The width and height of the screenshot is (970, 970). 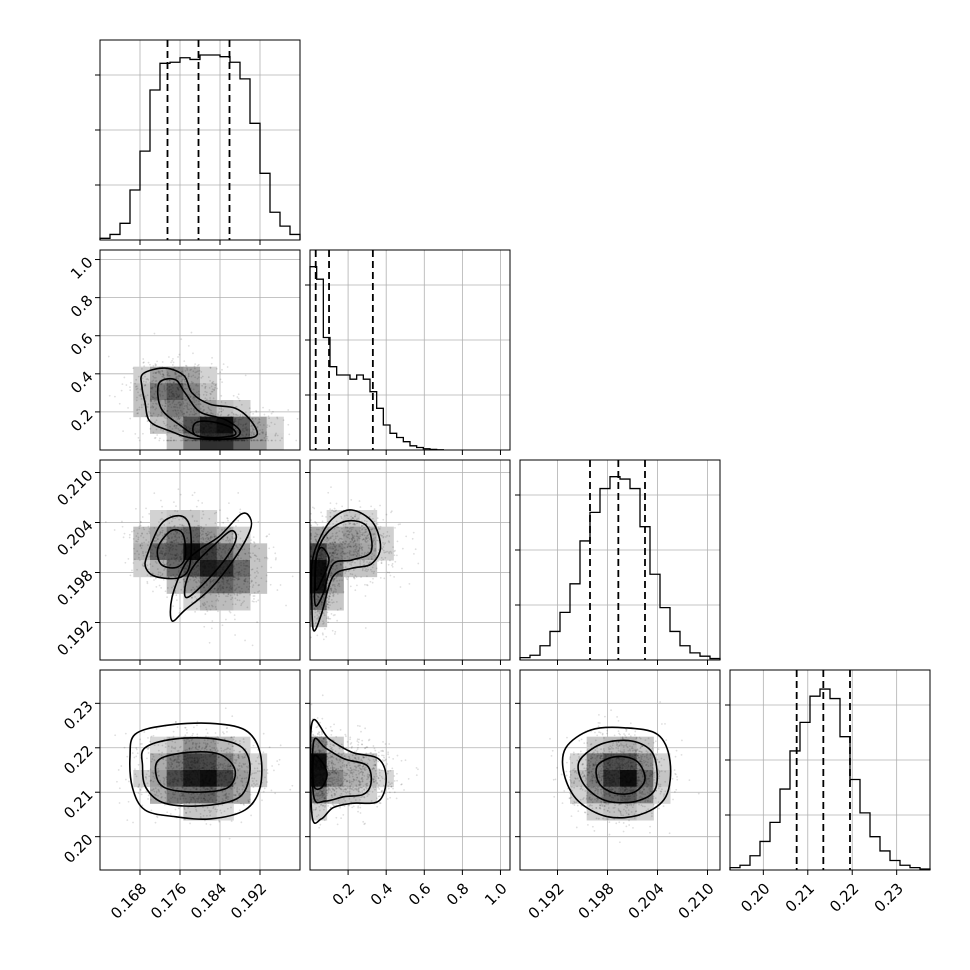 What do you see at coordinates (233, 562) in the screenshot?
I see `scatter-point-1-1944` at bounding box center [233, 562].